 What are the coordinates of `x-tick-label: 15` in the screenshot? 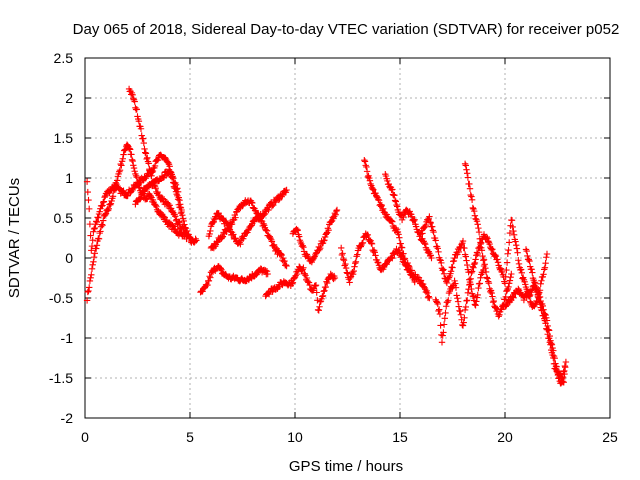 It's located at (400, 437).